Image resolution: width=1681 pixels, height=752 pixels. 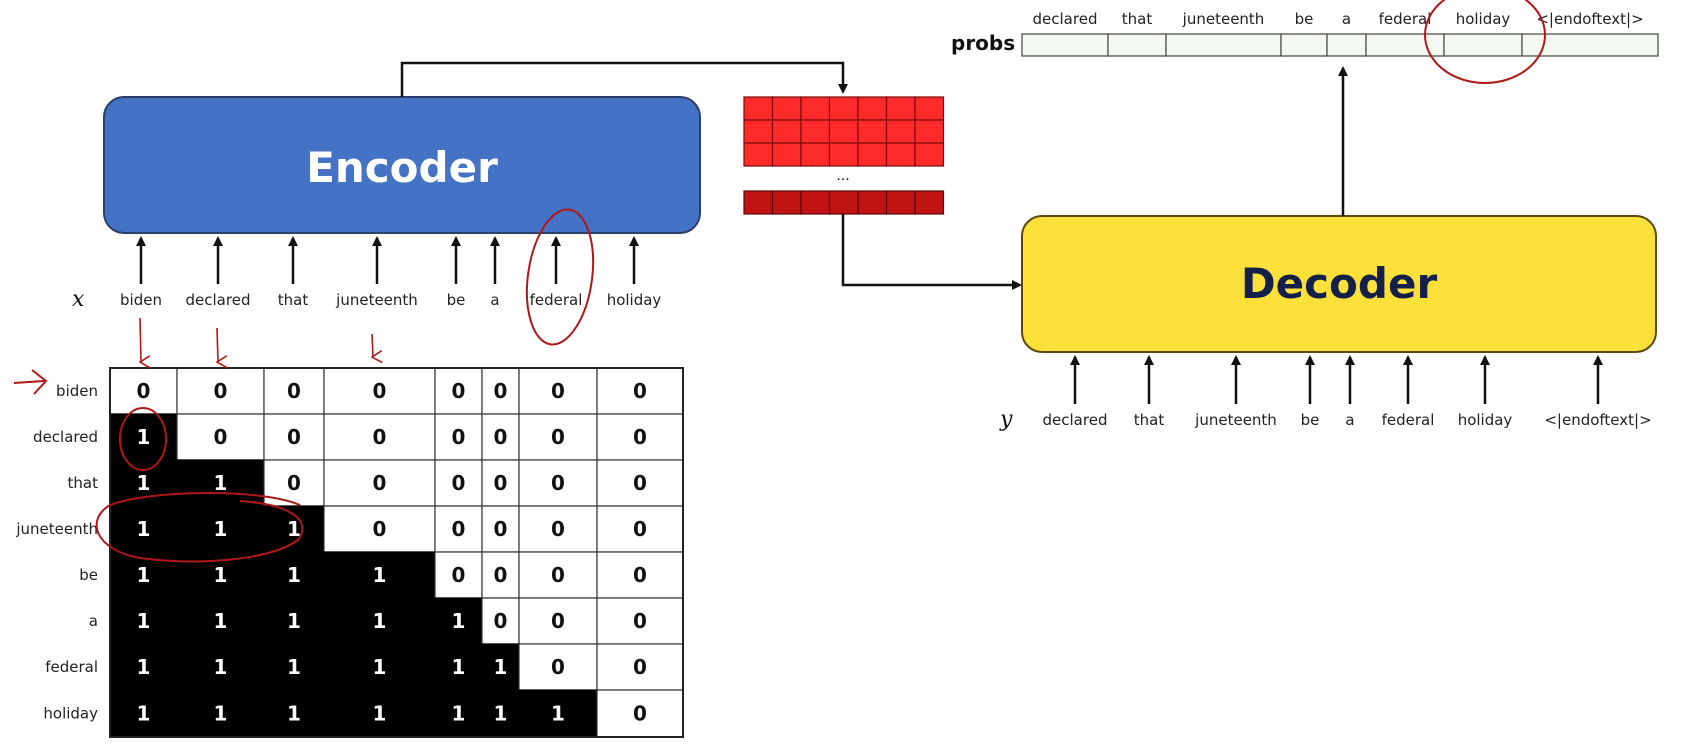 What do you see at coordinates (1075, 420) in the screenshot?
I see `y-token-declared: declared` at bounding box center [1075, 420].